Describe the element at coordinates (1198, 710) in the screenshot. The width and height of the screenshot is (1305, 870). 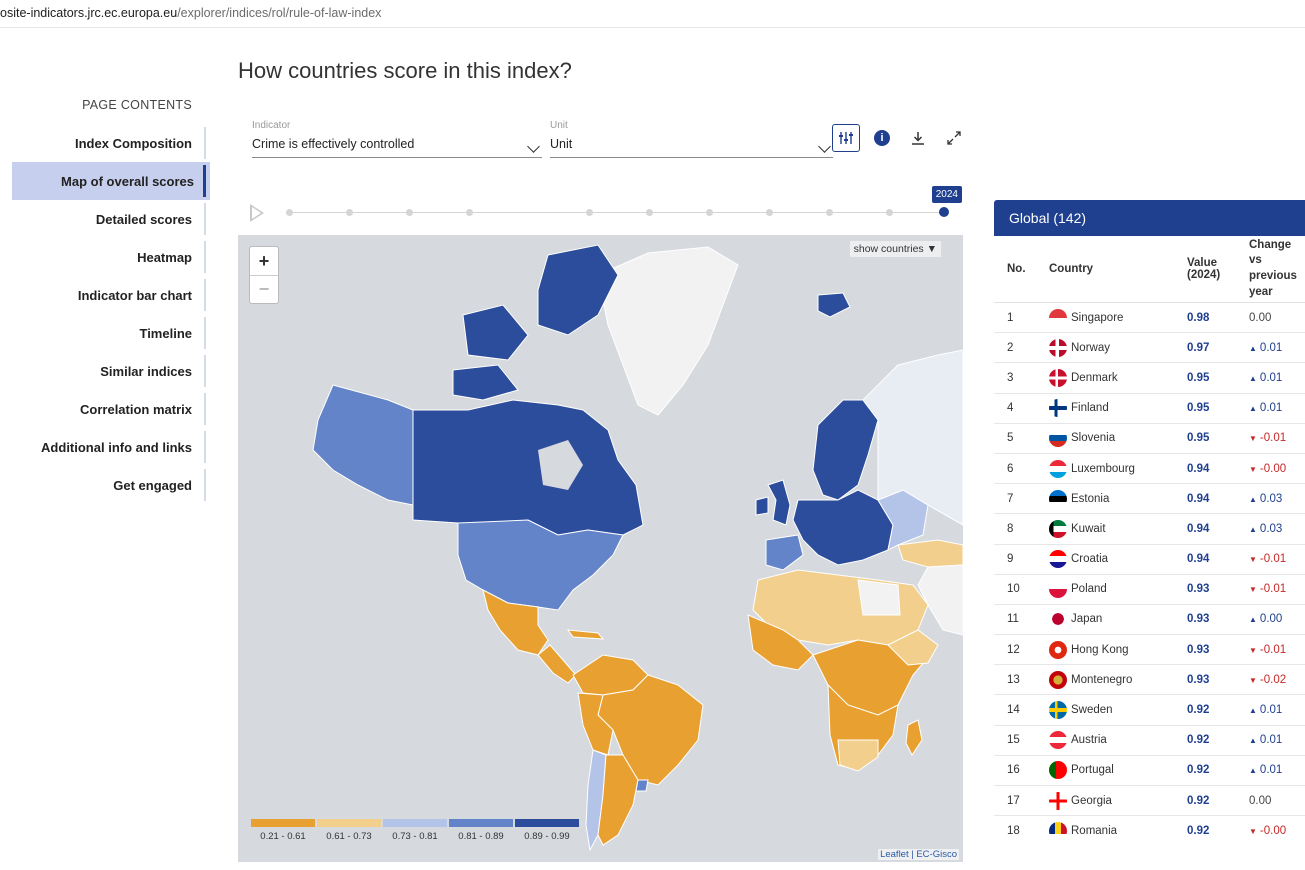
I see `value-cell: 0.92` at that location.